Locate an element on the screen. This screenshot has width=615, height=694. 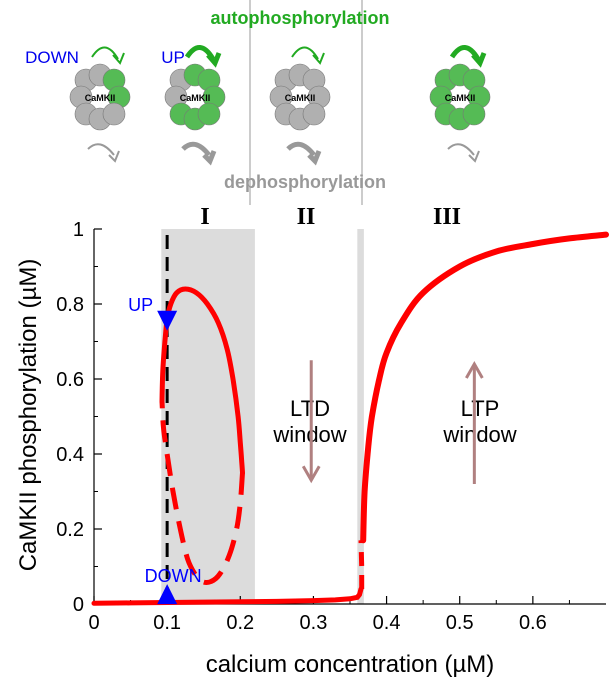
x-tick-label: 0.4 is located at coordinates (387, 623).